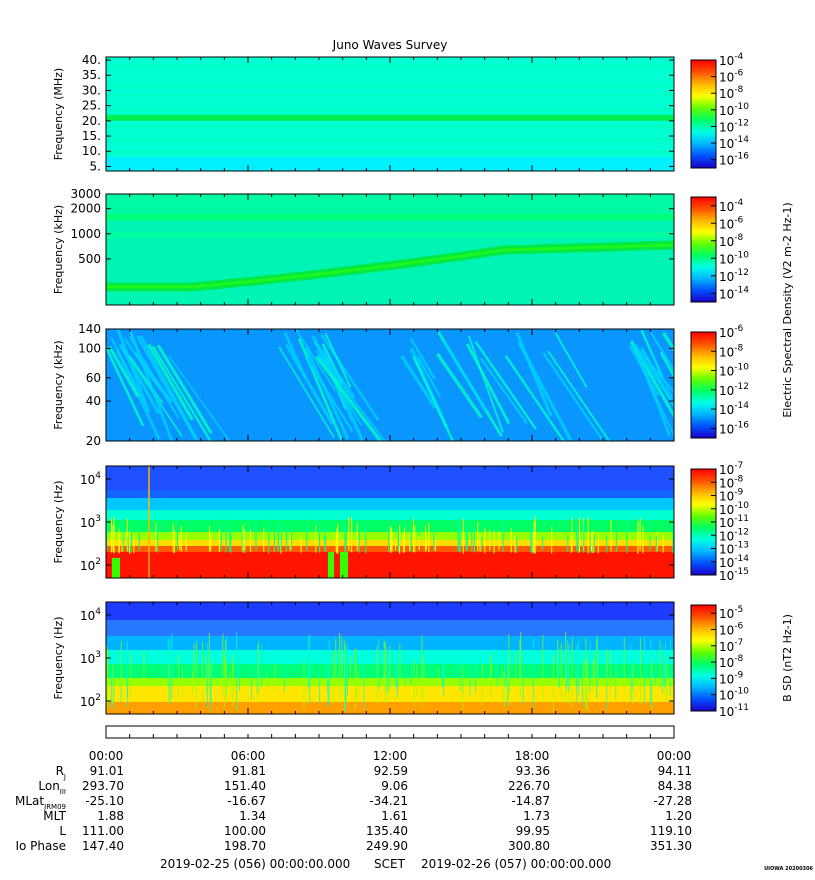  Describe the element at coordinates (91, 136) in the screenshot. I see `y-tick-label: 15.` at that location.